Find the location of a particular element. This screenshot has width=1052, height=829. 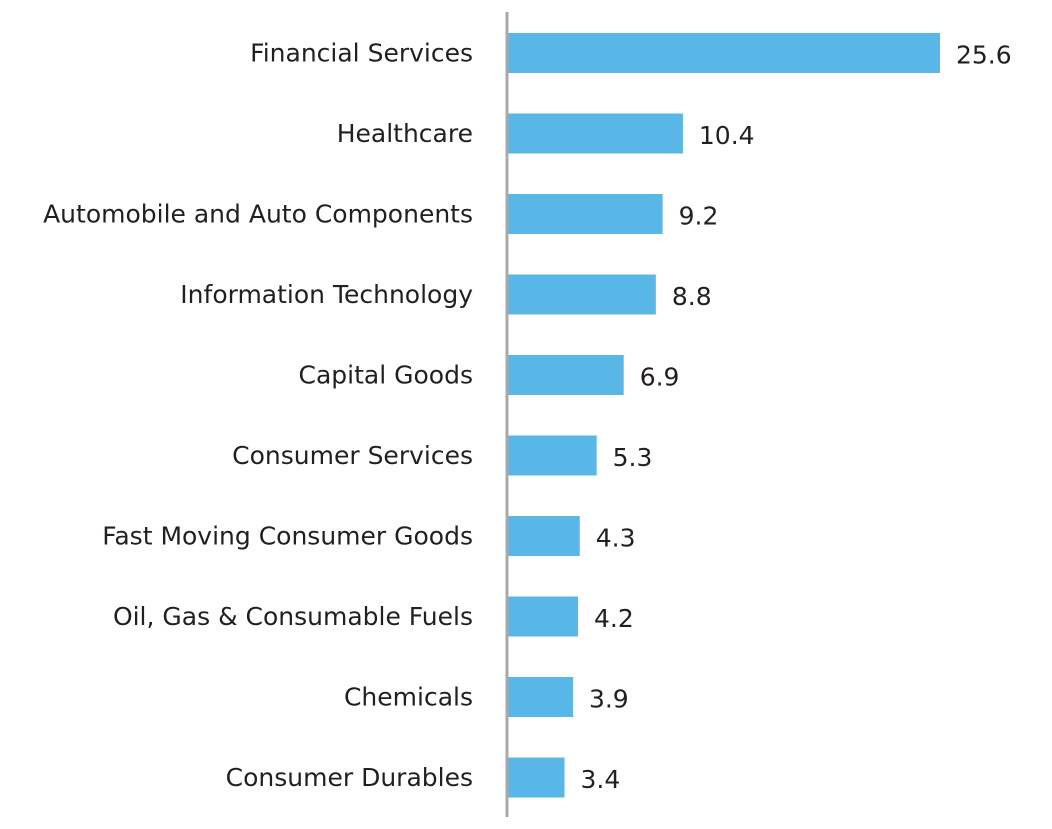

category-label-0: Financial Services is located at coordinates (361, 53).